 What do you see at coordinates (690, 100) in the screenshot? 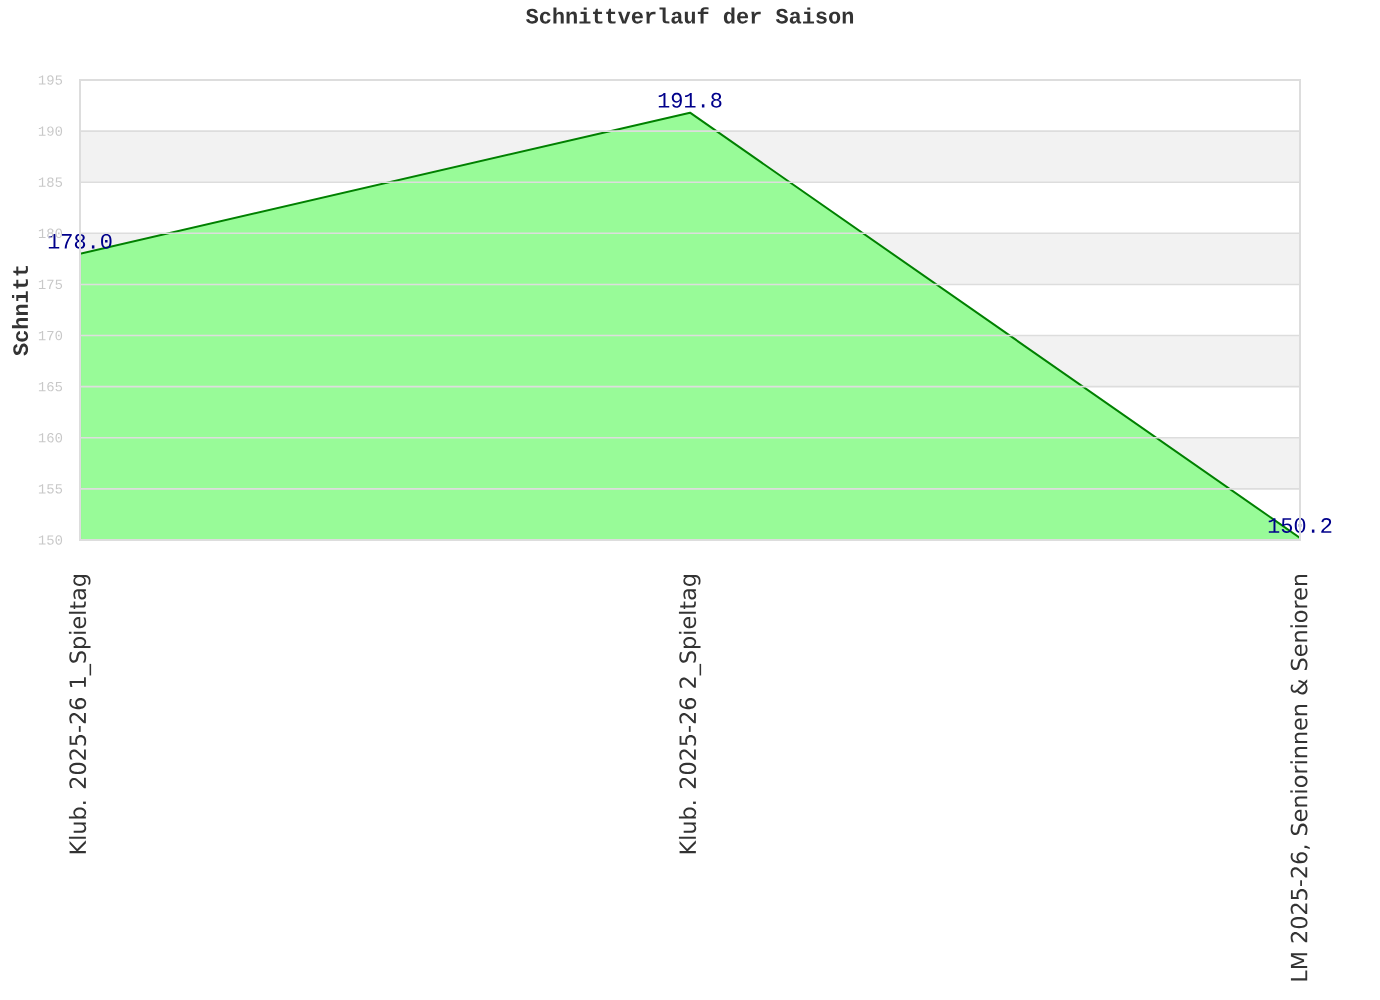
I see `data-label: 191.8` at bounding box center [690, 100].